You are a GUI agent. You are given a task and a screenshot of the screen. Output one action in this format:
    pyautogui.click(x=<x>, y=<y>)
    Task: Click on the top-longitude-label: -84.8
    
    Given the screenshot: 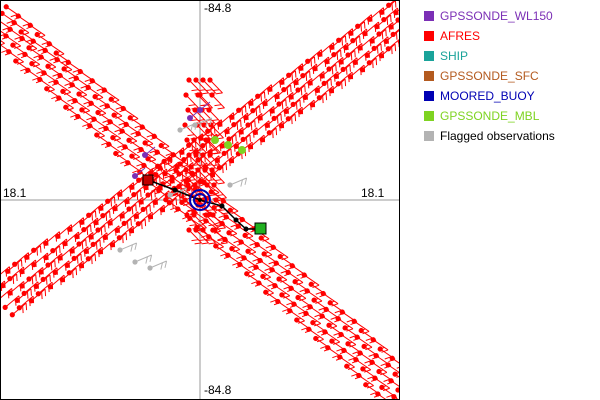 What is the action you would take?
    pyautogui.click(x=218, y=8)
    